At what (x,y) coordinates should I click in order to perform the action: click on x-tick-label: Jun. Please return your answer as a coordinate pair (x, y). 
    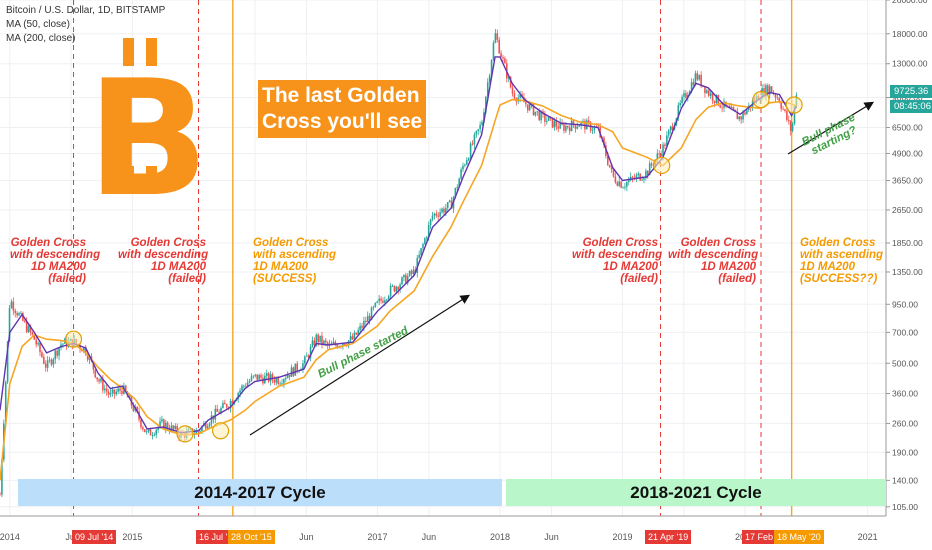
    Looking at the image, I should click on (306, 537).